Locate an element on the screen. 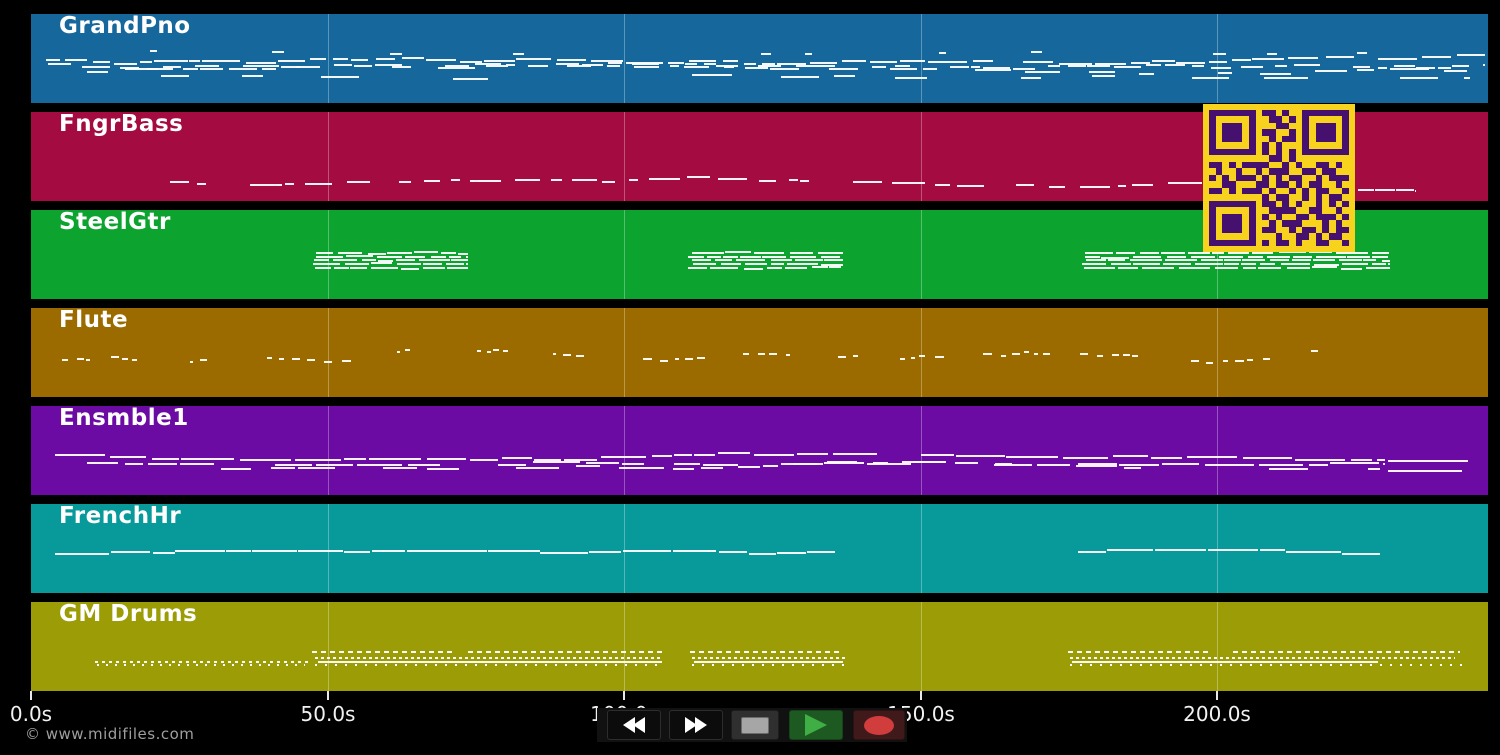 The image size is (1500, 755). record-button is located at coordinates (879, 725).